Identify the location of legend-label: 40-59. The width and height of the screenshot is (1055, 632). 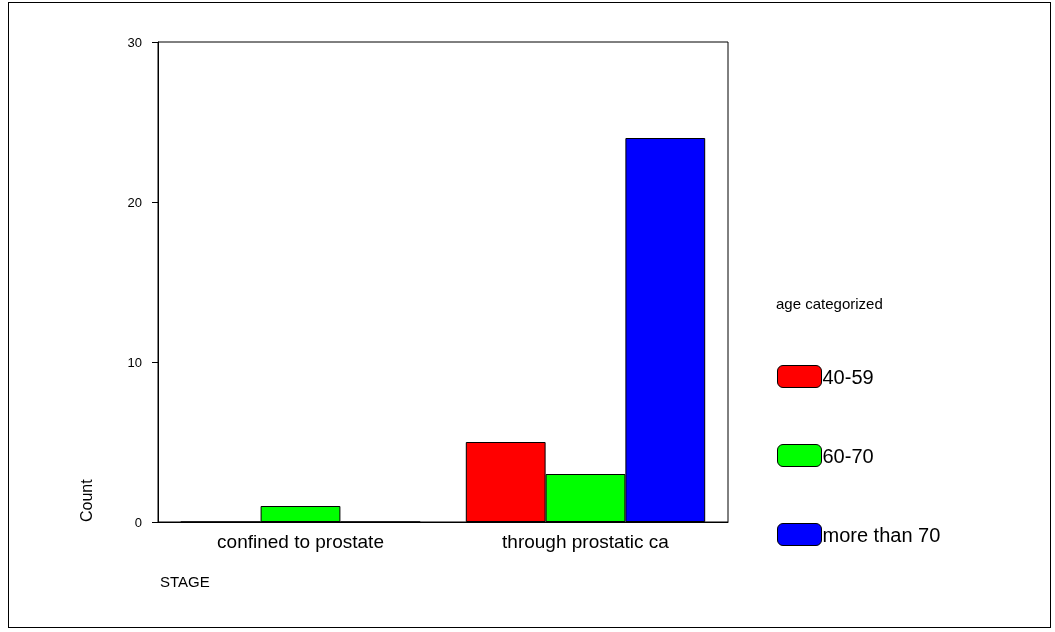
(848, 376).